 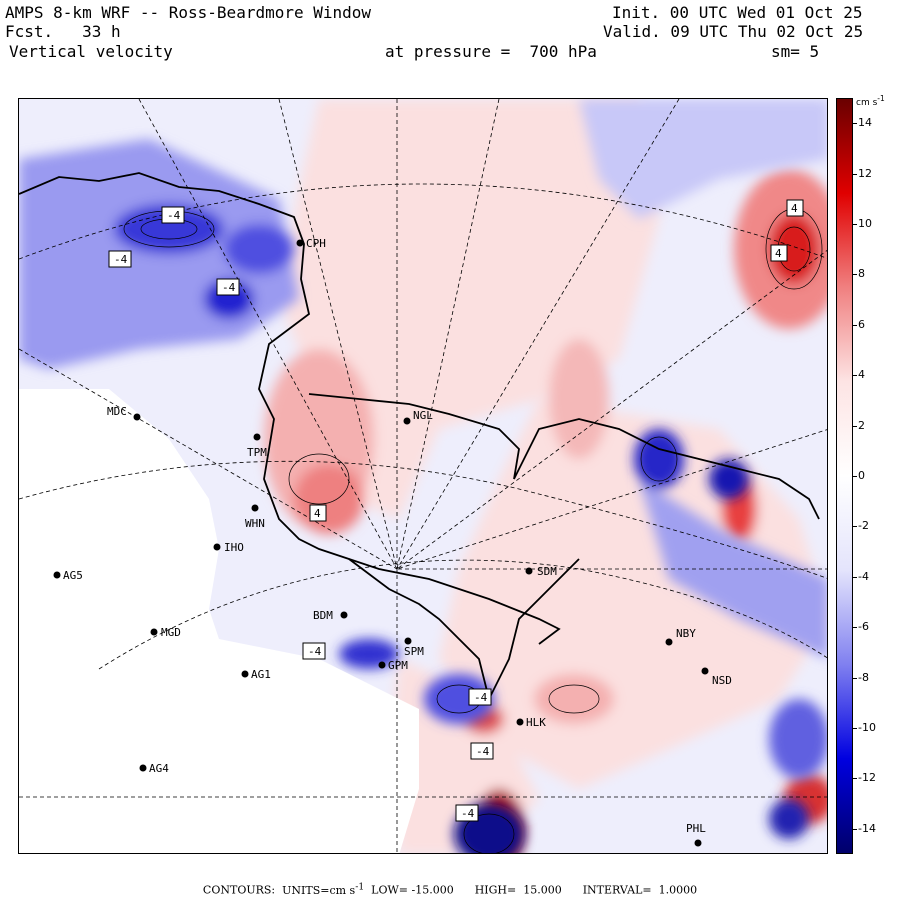 I want to click on station-mgd: MGD, so click(x=165, y=632).